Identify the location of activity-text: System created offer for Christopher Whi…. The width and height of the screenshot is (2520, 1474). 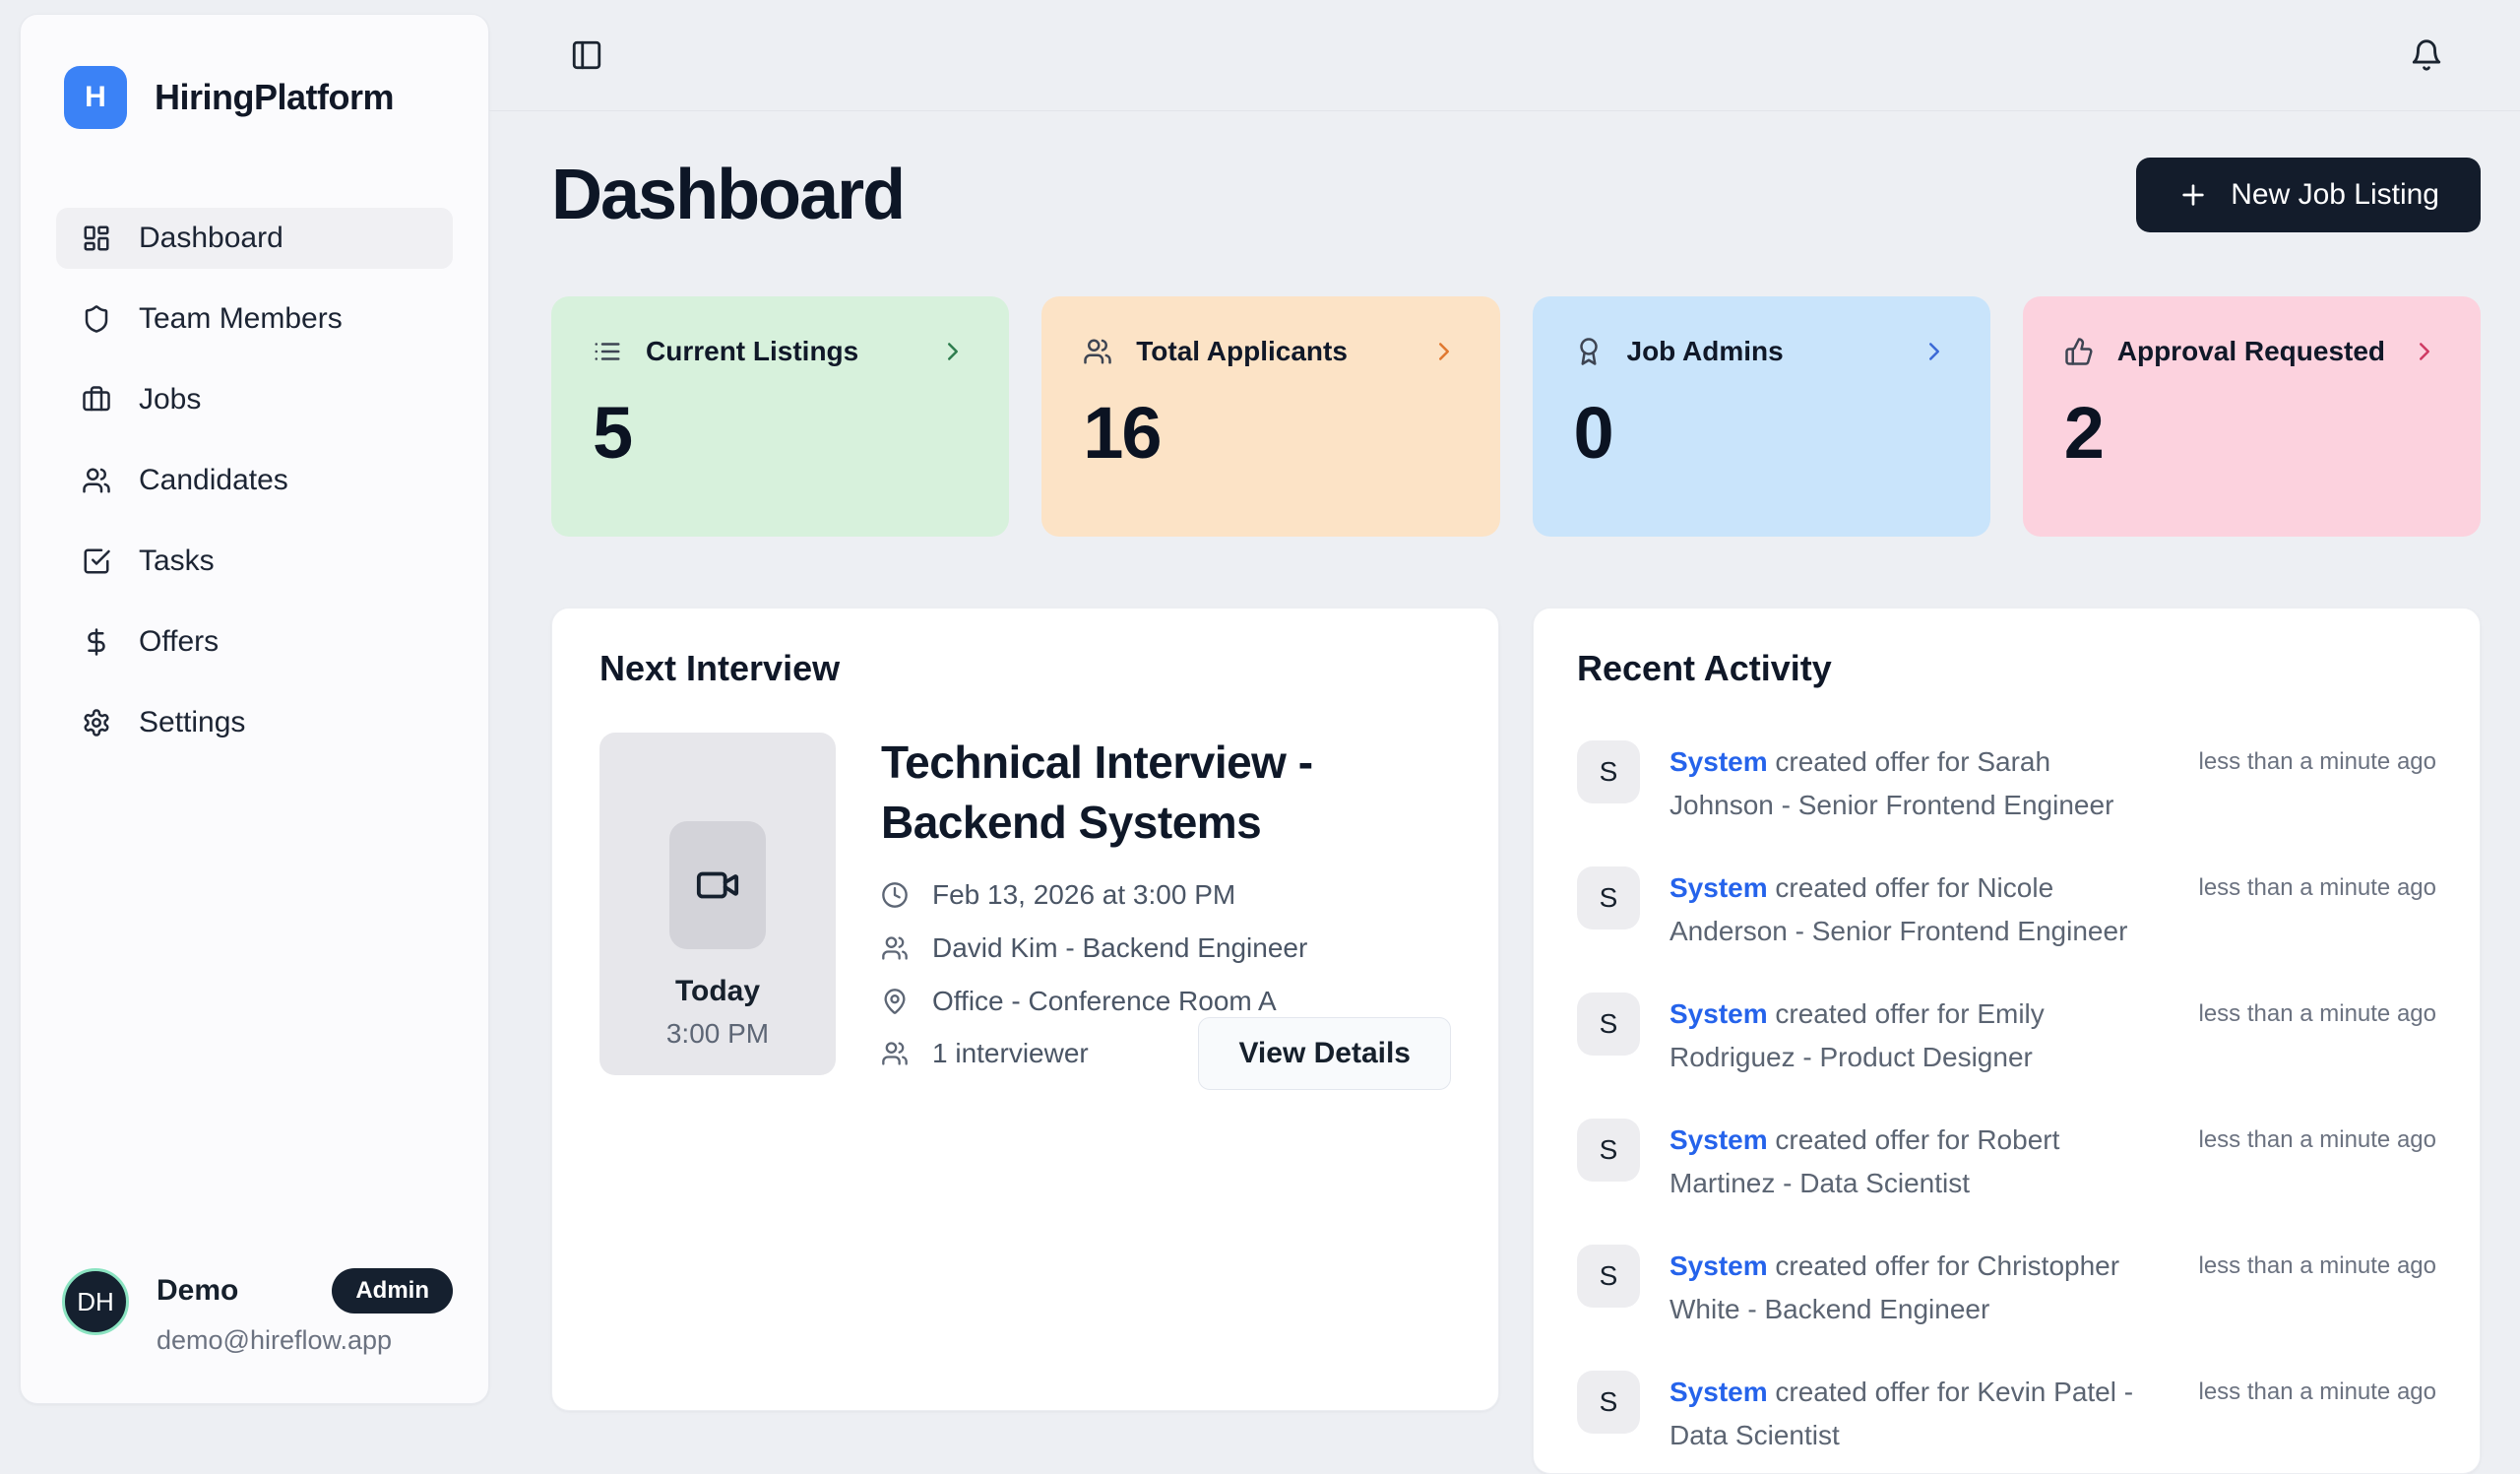
(1903, 1288).